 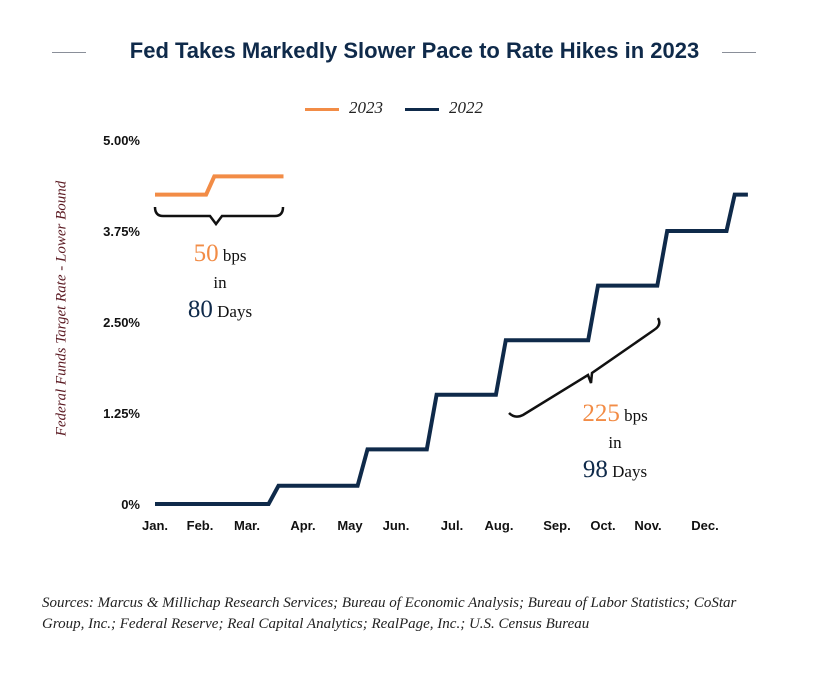 I want to click on title-rule-left, so click(x=69, y=52).